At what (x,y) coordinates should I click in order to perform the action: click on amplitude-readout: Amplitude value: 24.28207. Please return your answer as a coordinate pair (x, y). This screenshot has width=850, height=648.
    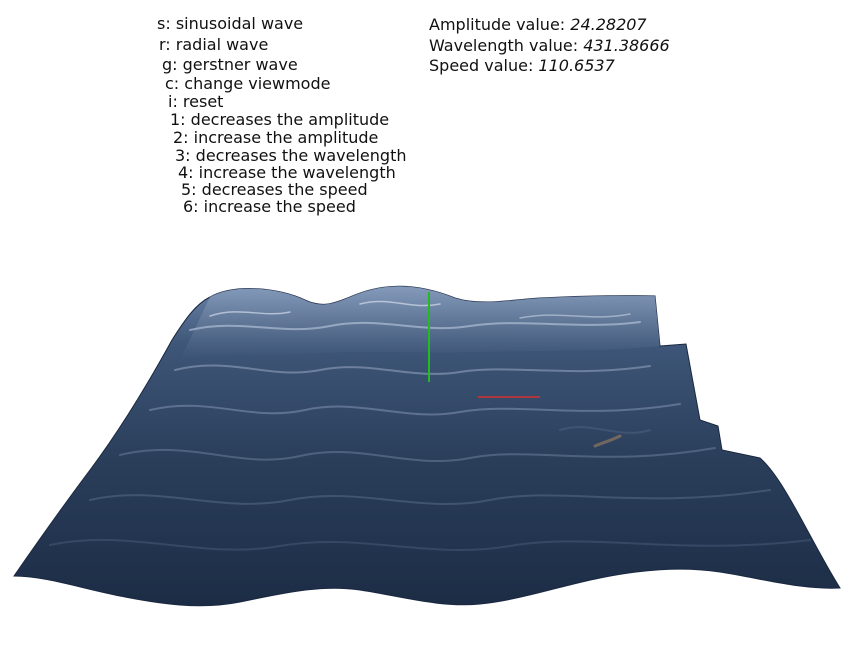
    Looking at the image, I should click on (538, 24).